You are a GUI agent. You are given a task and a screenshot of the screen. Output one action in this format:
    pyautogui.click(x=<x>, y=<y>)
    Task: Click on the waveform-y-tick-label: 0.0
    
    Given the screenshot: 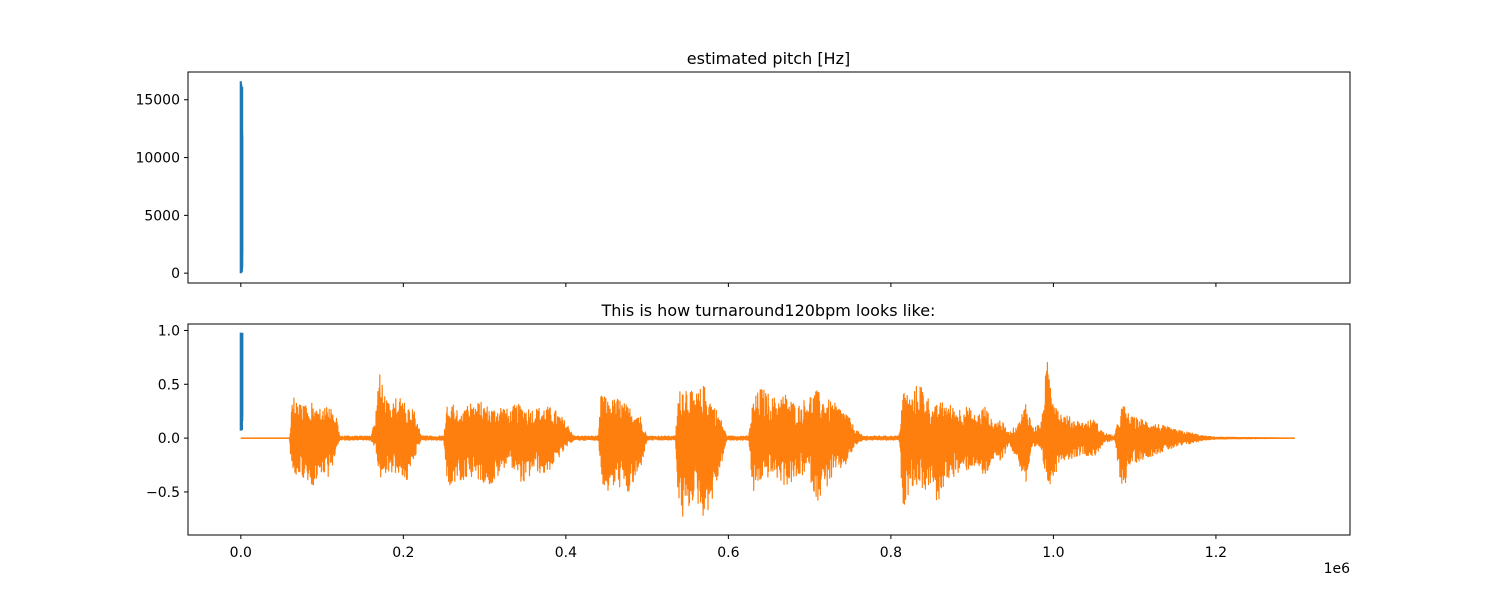 What is the action you would take?
    pyautogui.click(x=169, y=439)
    